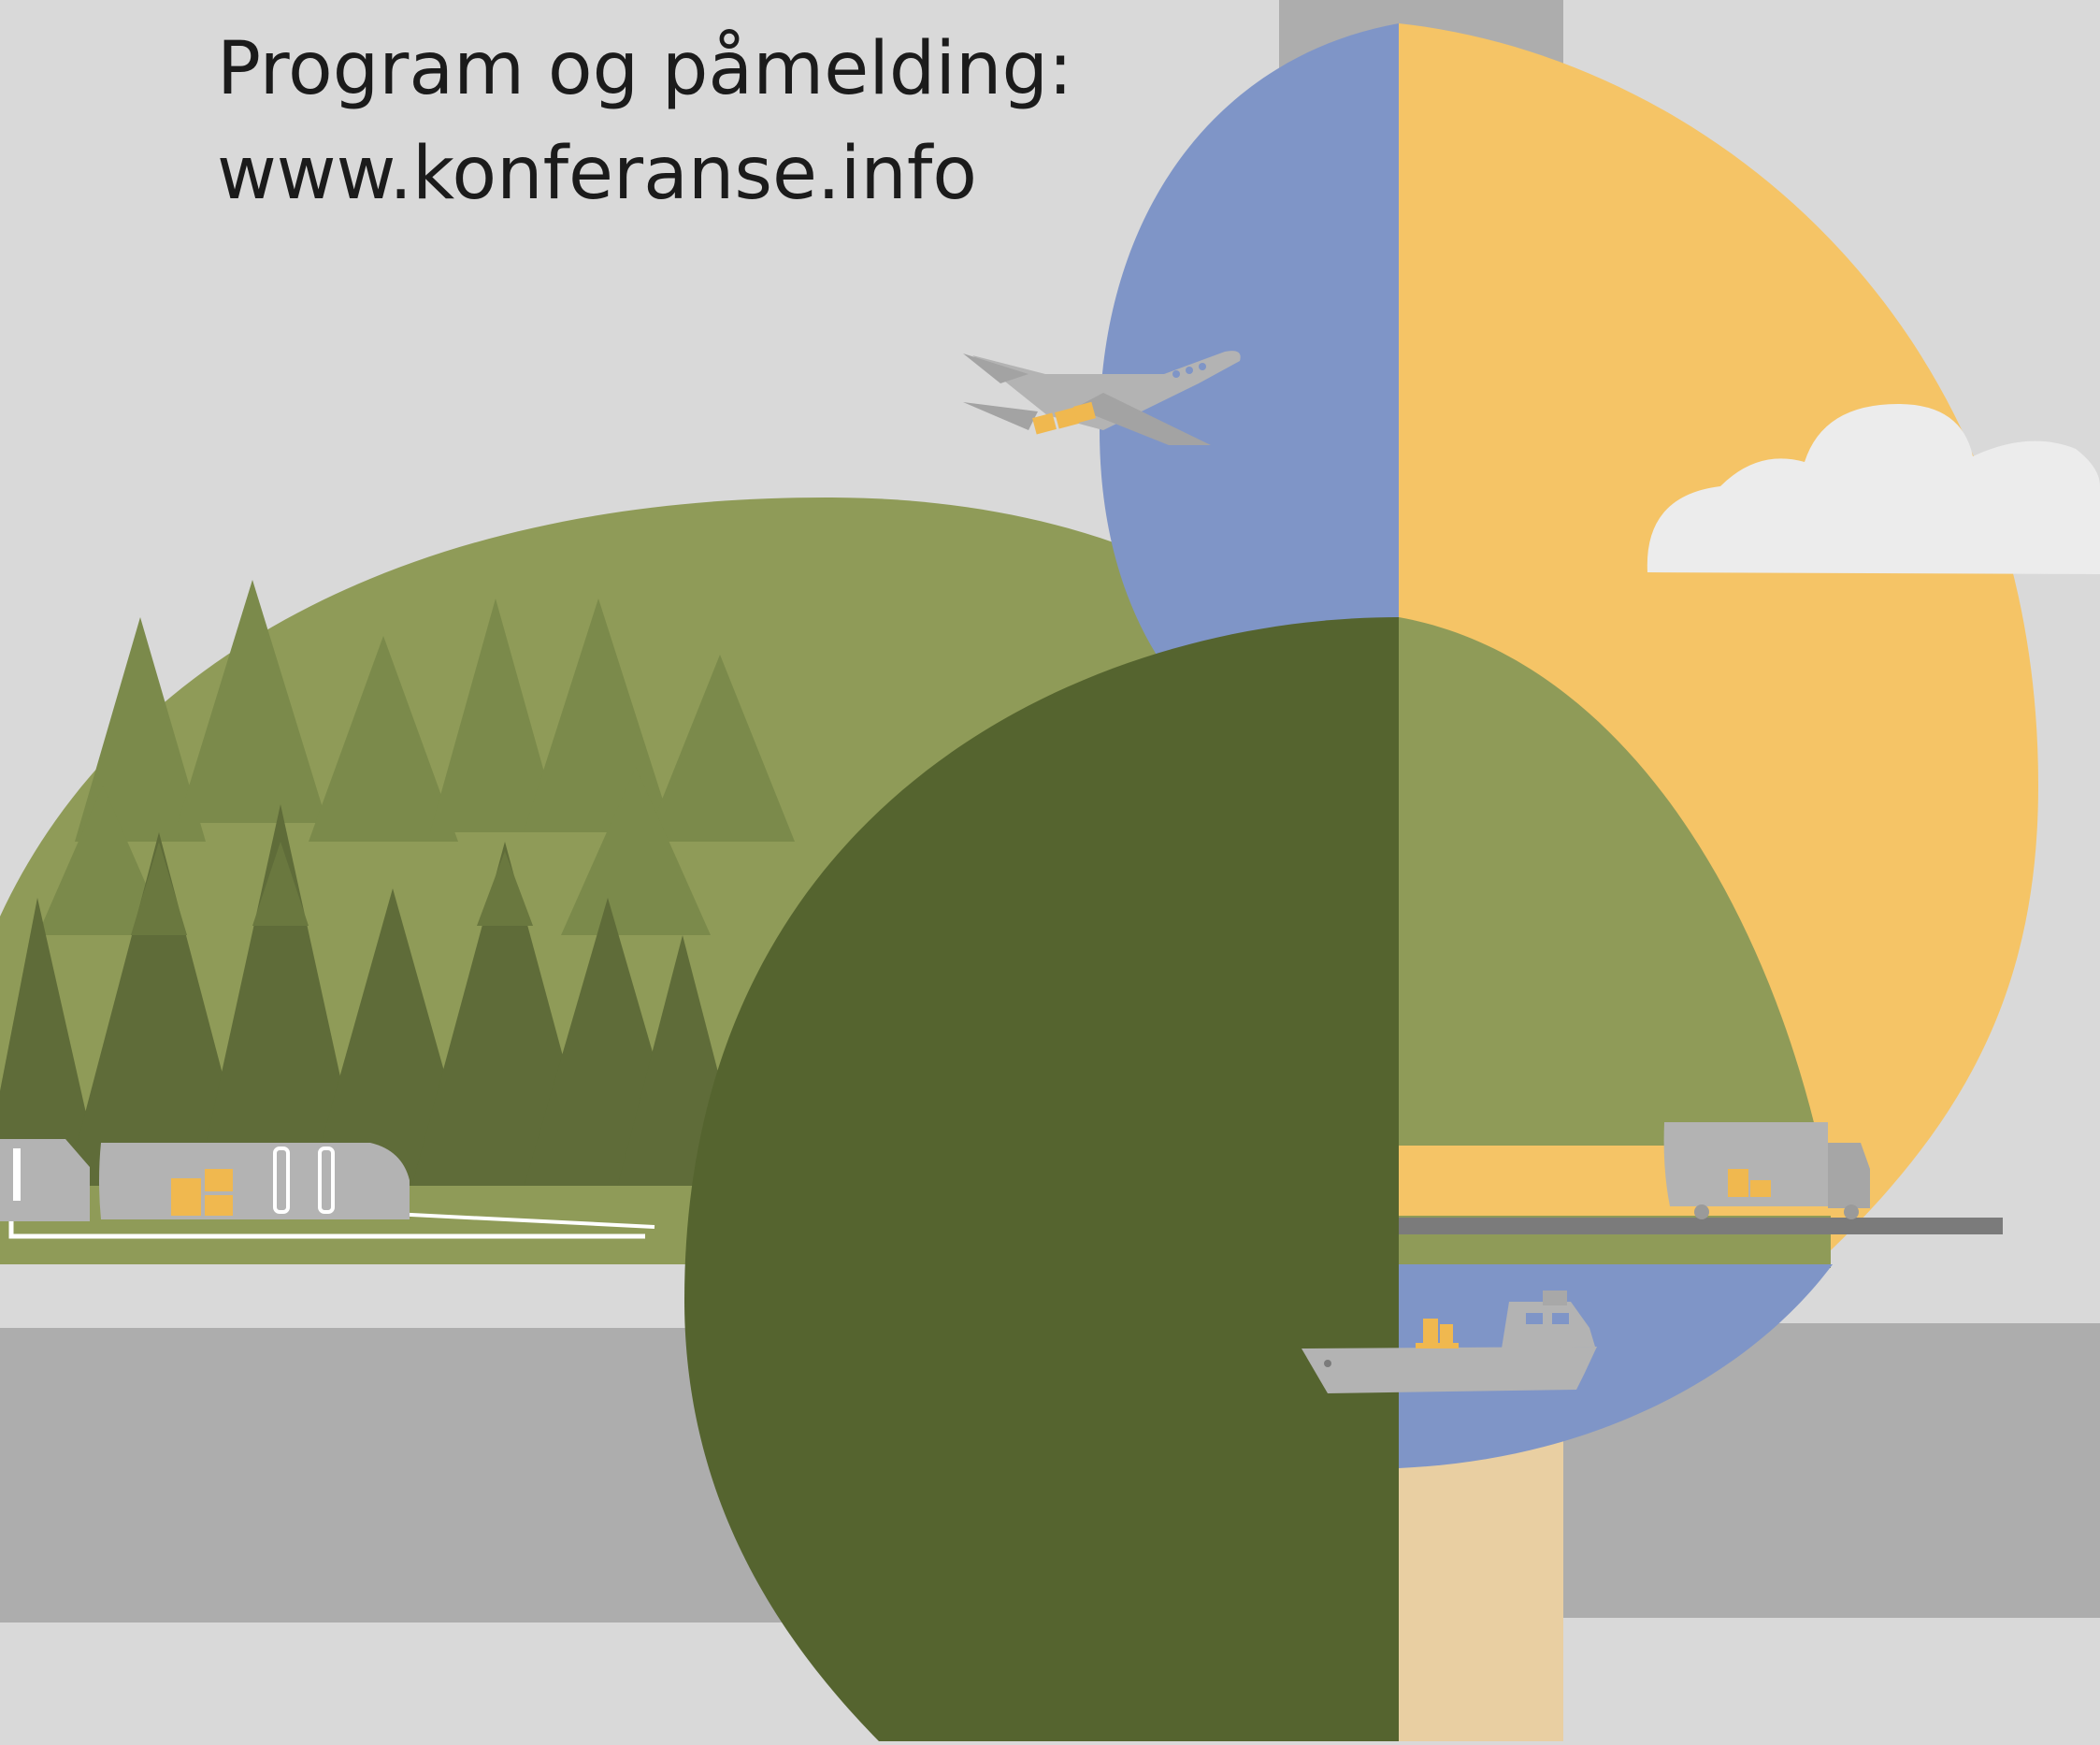  What do you see at coordinates (1481, 1590) in the screenshot?
I see `tree-trunk` at bounding box center [1481, 1590].